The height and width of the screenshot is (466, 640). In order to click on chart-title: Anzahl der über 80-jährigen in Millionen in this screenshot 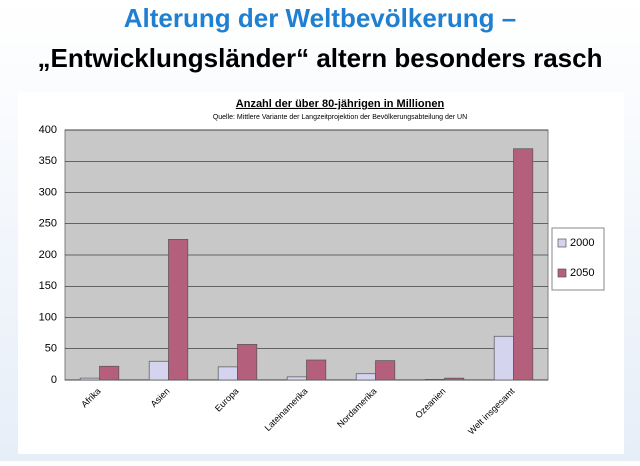, I will do `click(340, 104)`.